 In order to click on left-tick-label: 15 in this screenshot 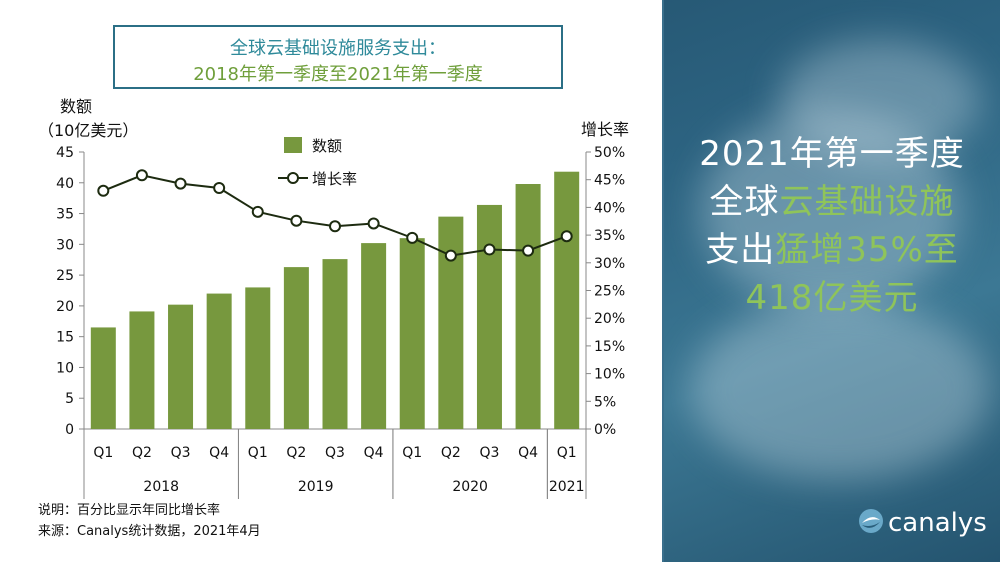, I will do `click(65, 338)`.